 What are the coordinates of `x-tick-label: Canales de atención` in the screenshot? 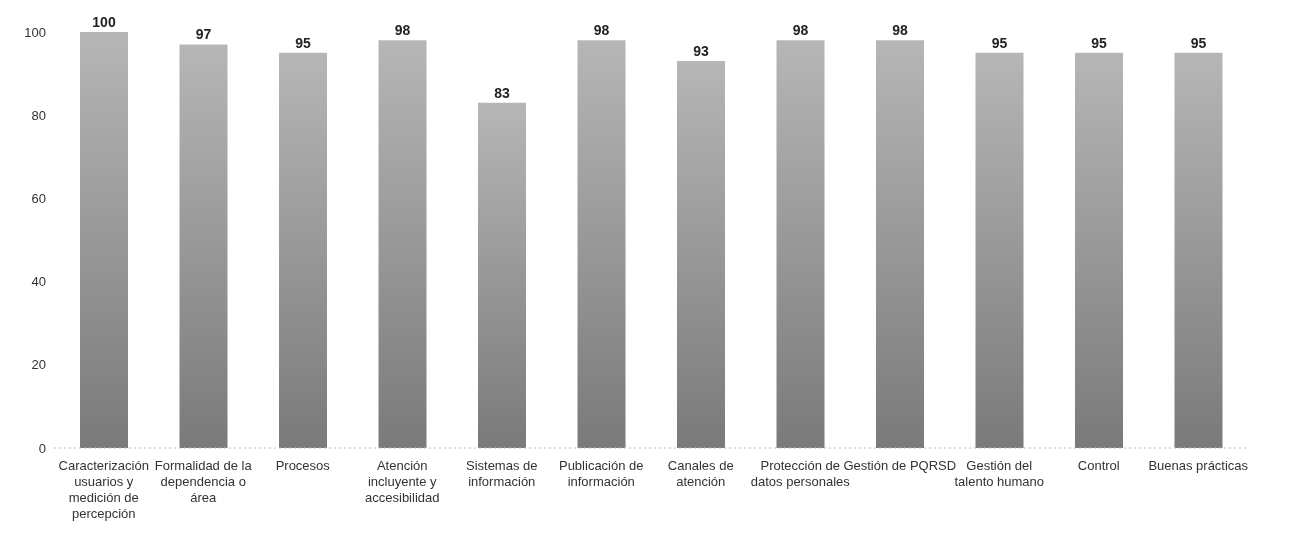 It's located at (700, 473).